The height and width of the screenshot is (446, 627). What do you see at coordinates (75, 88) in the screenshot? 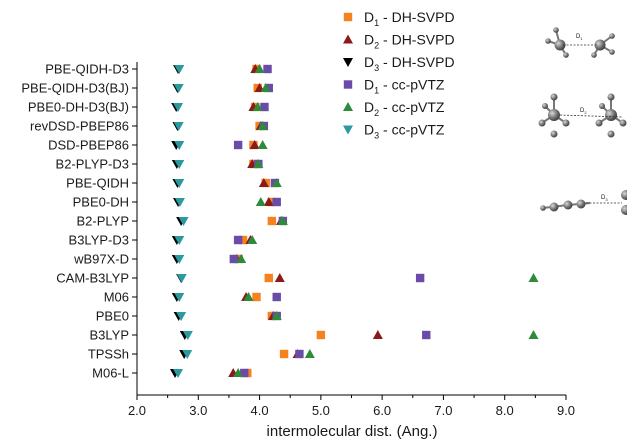
I see `y-category-label: PBE-QIDH-D3(BJ)` at bounding box center [75, 88].